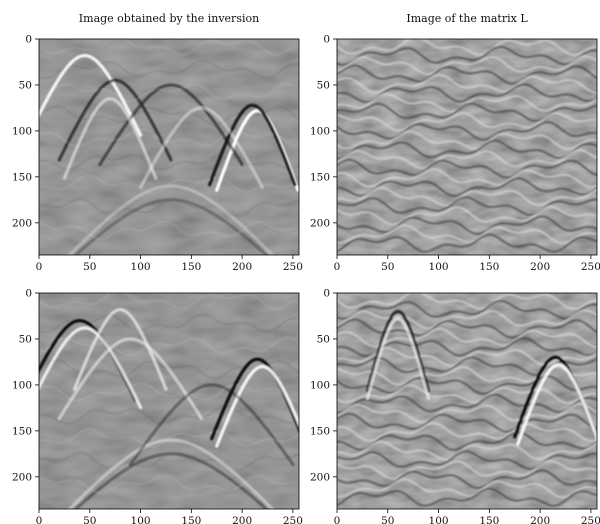  What do you see at coordinates (169, 18) in the screenshot?
I see `panel-title: Image obtained by the inversion` at bounding box center [169, 18].